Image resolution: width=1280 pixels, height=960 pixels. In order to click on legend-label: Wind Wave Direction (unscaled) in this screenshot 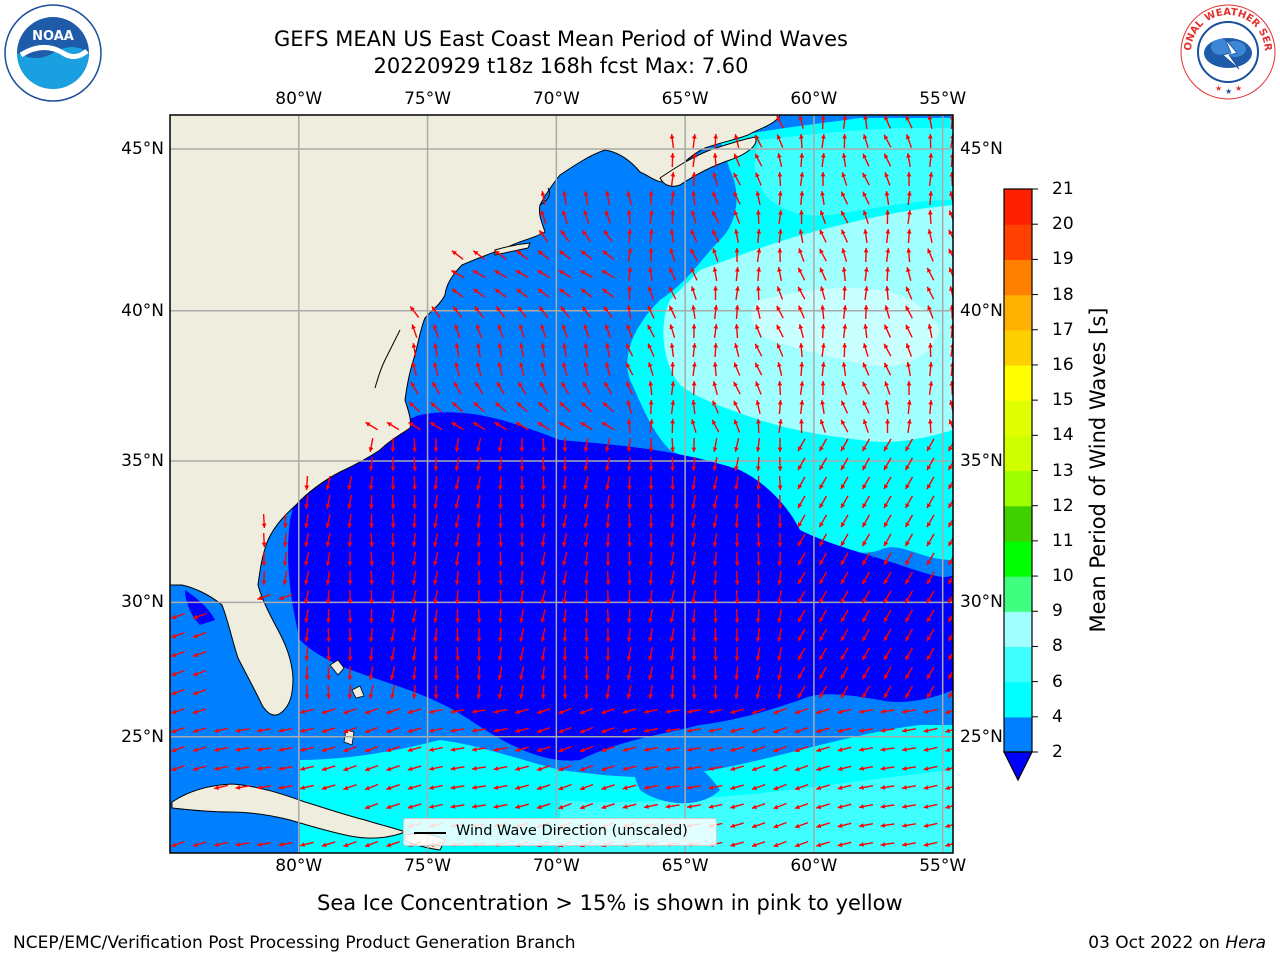, I will do `click(572, 831)`.